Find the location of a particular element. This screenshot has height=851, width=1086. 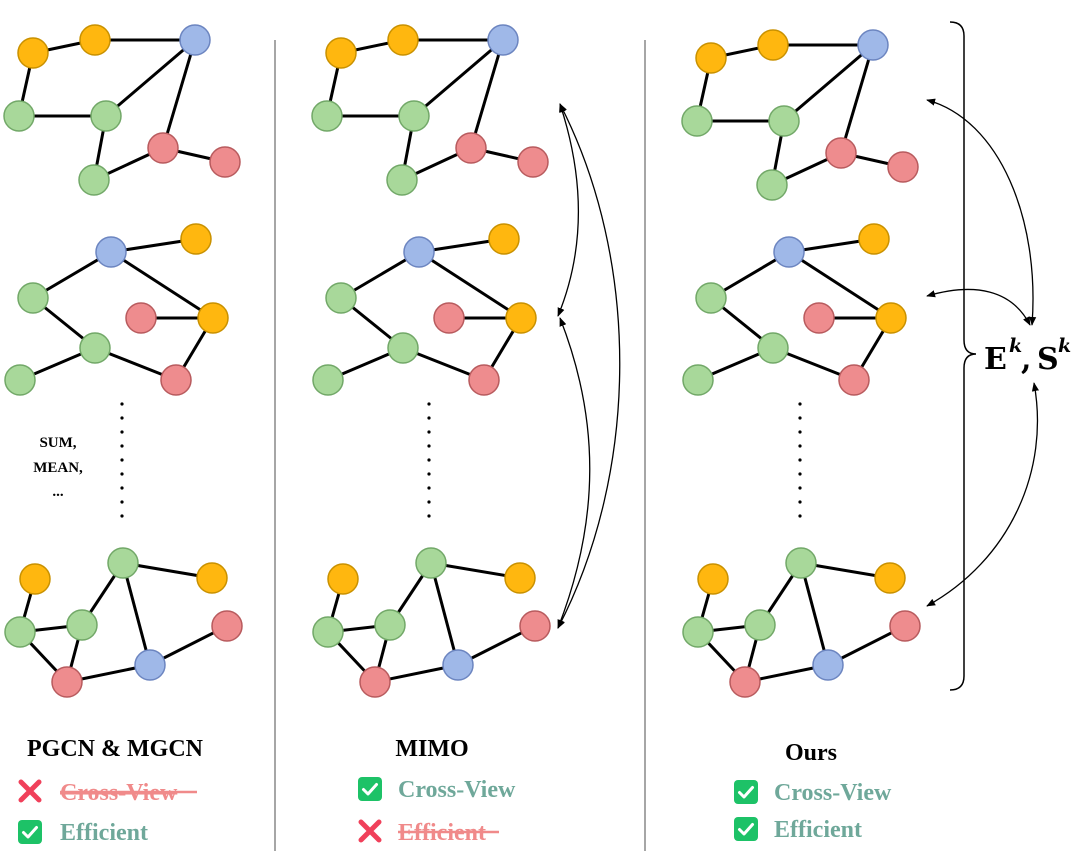

formula-S: S is located at coordinates (1048, 359).